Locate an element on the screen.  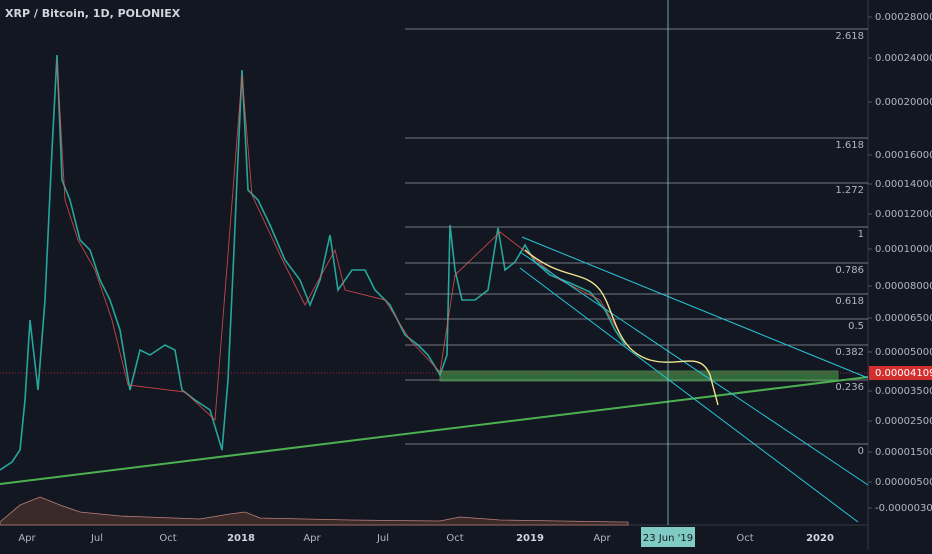
chart-title: XRP / Bitcoin, 1D, POLONIEX is located at coordinates (93, 13).